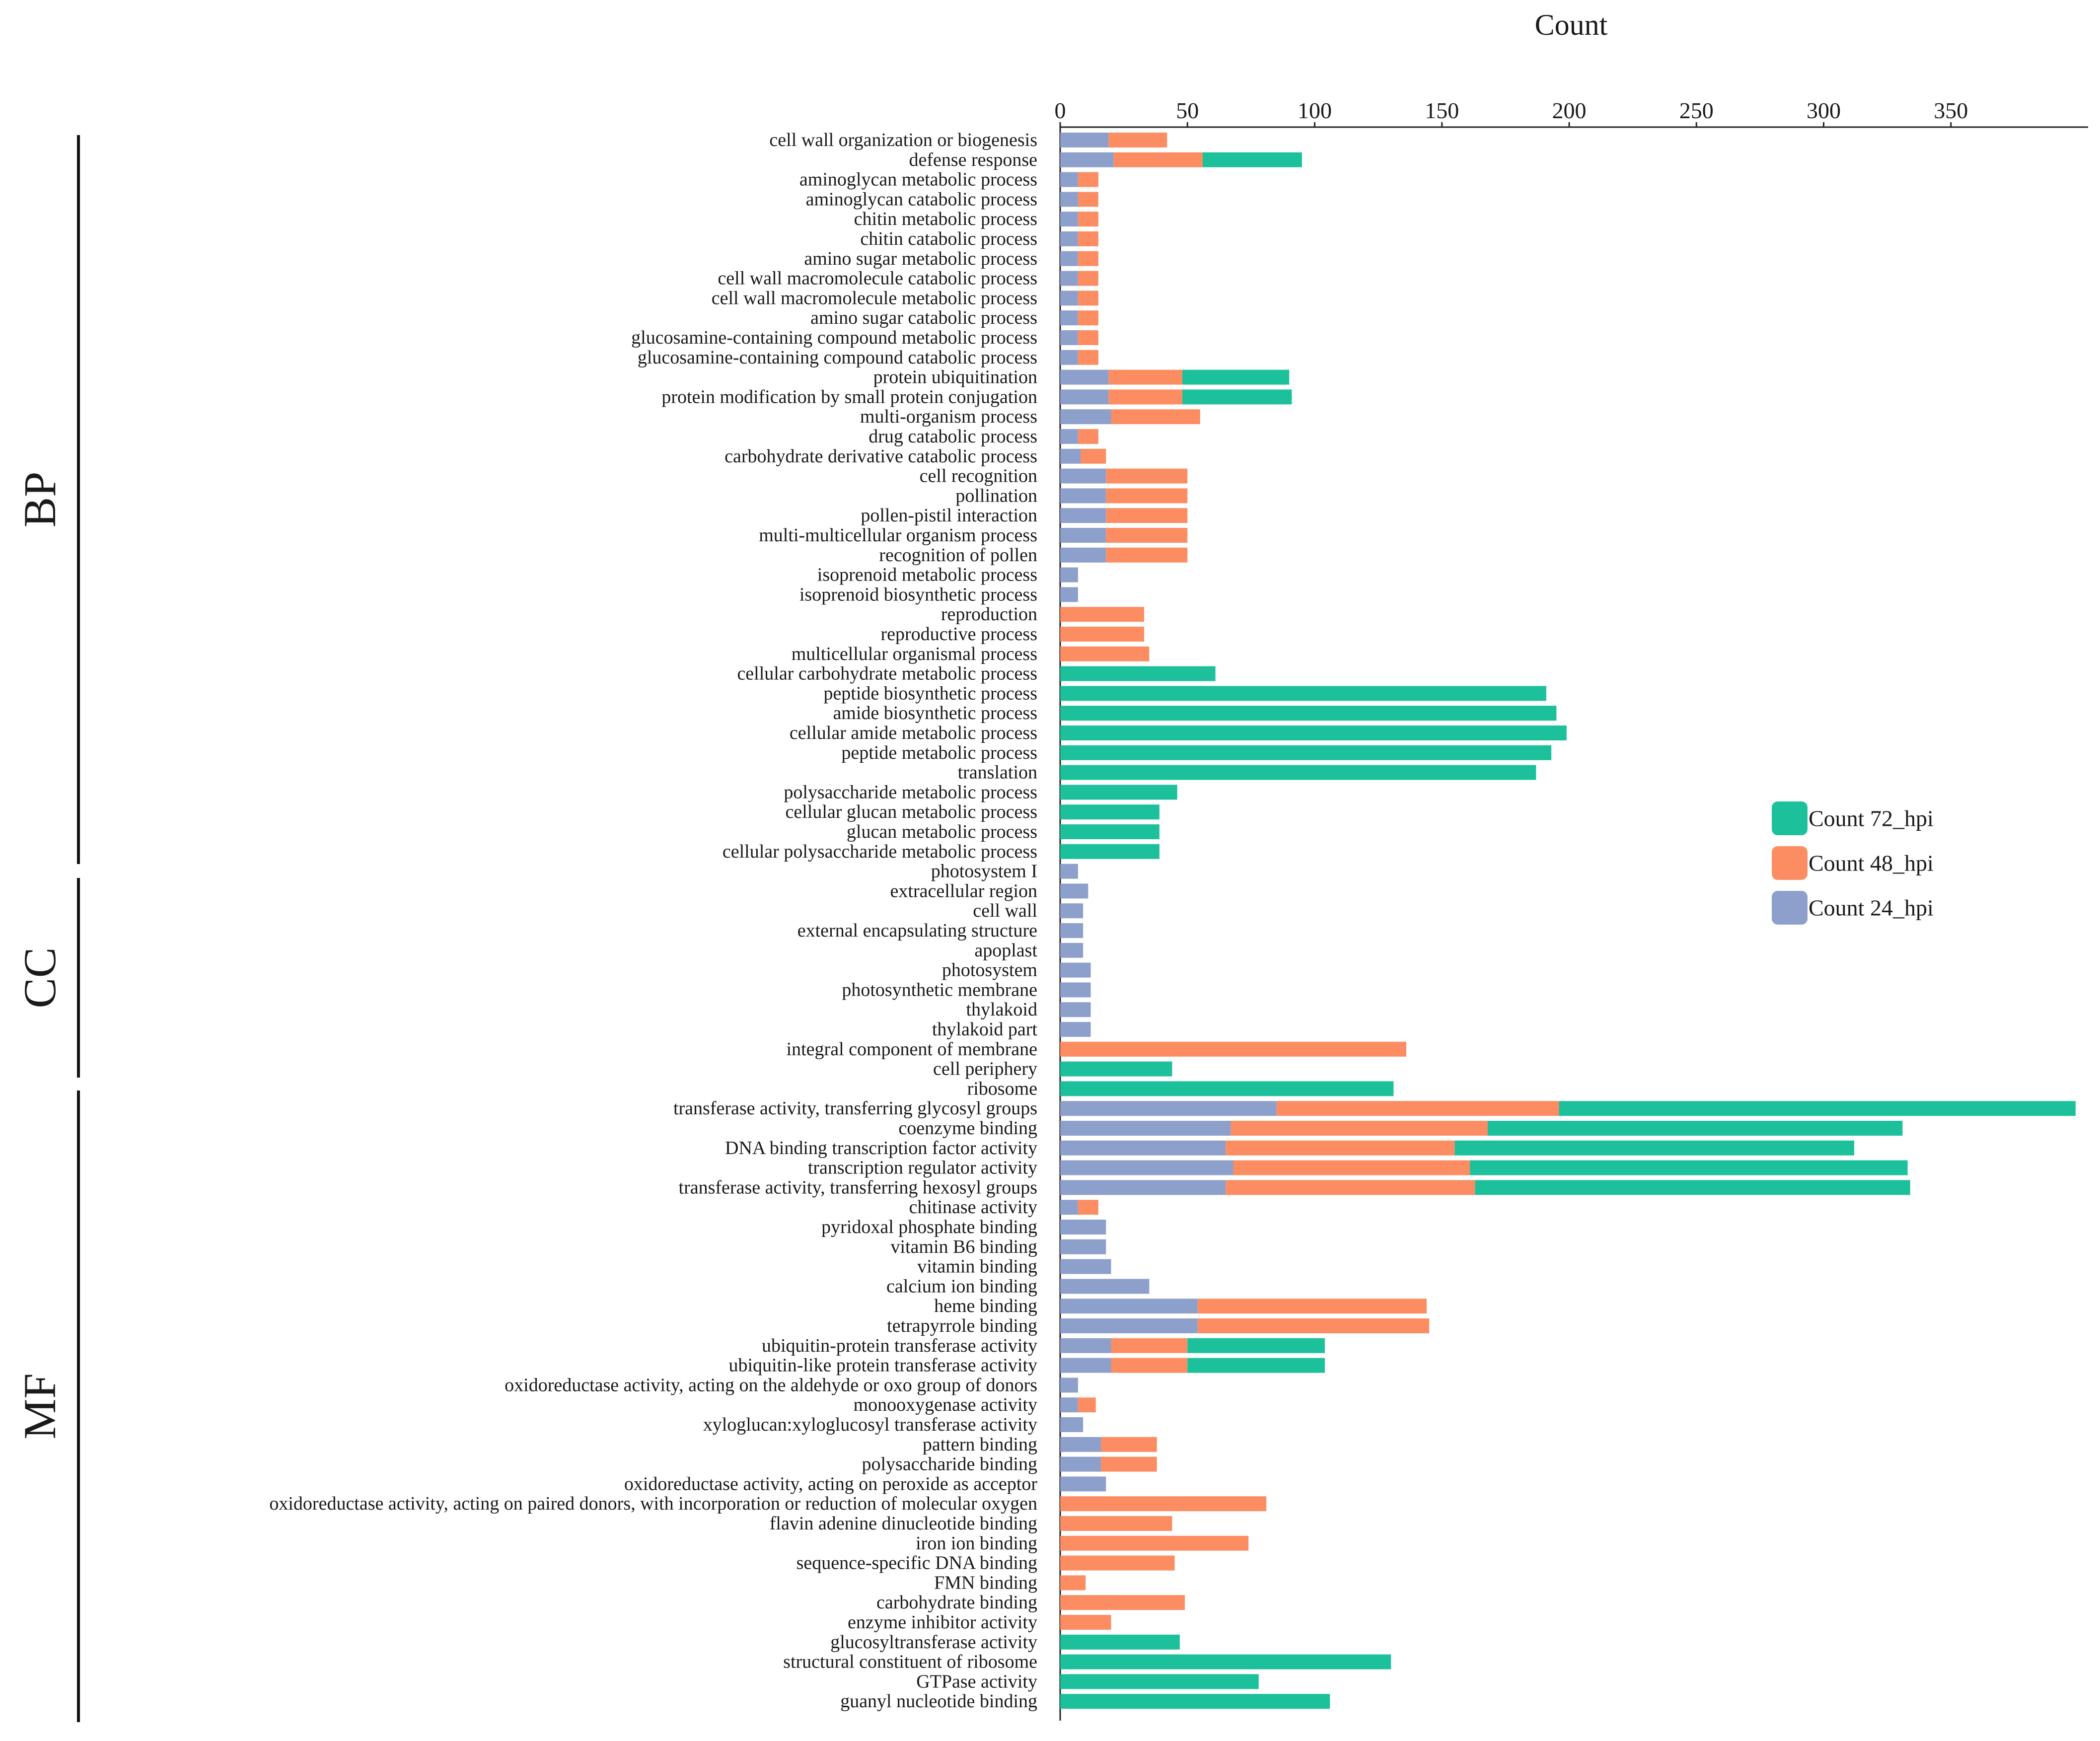  What do you see at coordinates (1002, 1088) in the screenshot?
I see `category-label: ribosome` at bounding box center [1002, 1088].